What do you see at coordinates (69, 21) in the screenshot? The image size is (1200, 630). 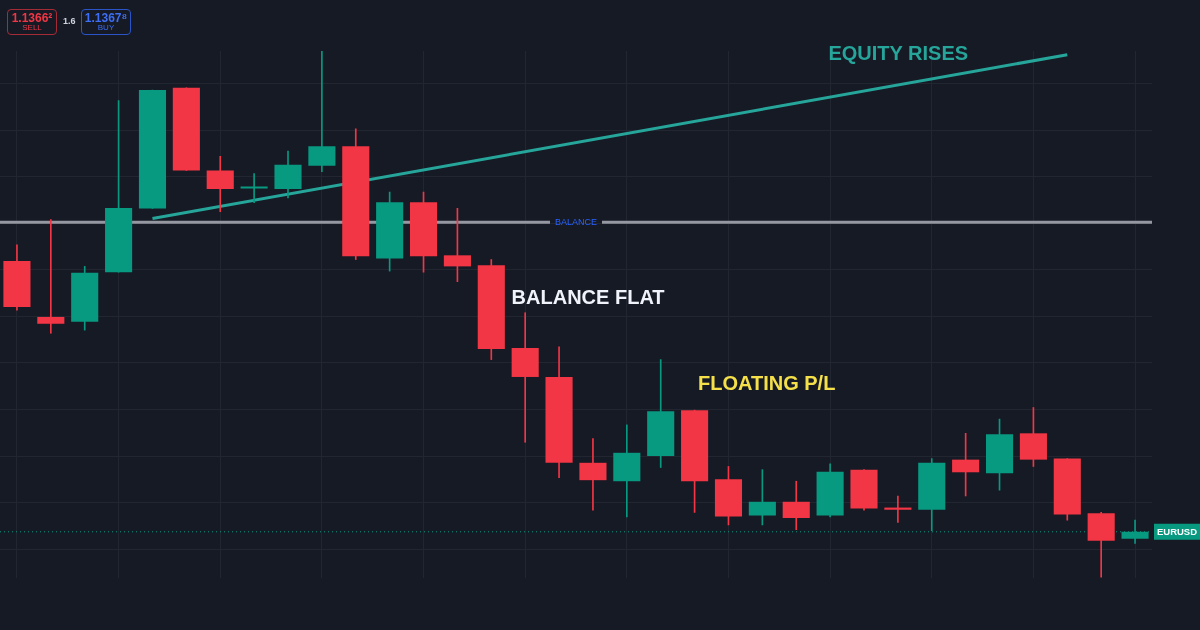 I see `text: 1.6` at bounding box center [69, 21].